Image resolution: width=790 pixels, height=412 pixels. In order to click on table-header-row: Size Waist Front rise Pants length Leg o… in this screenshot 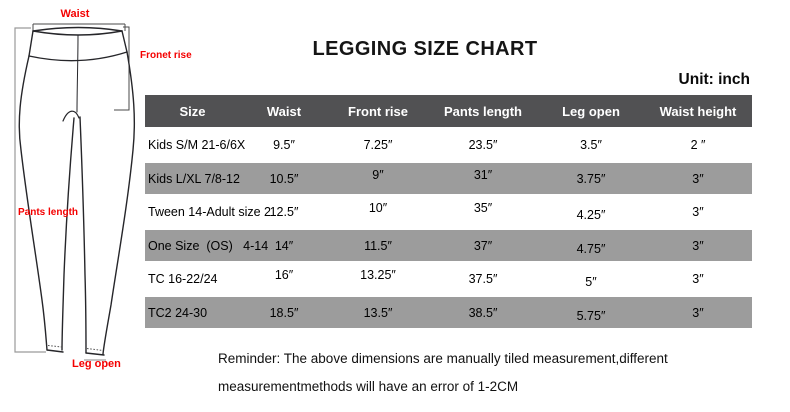, I will do `click(448, 111)`.